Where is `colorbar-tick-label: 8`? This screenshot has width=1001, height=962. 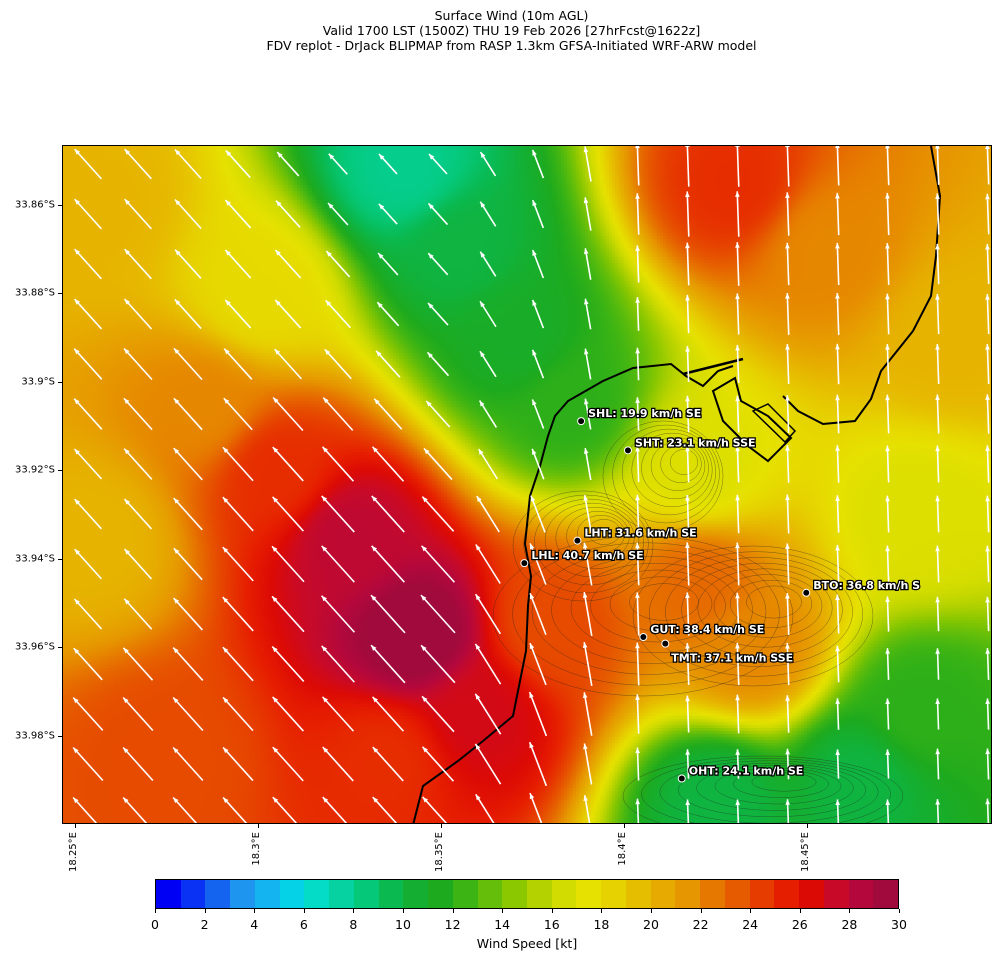 colorbar-tick-label: 8 is located at coordinates (353, 924).